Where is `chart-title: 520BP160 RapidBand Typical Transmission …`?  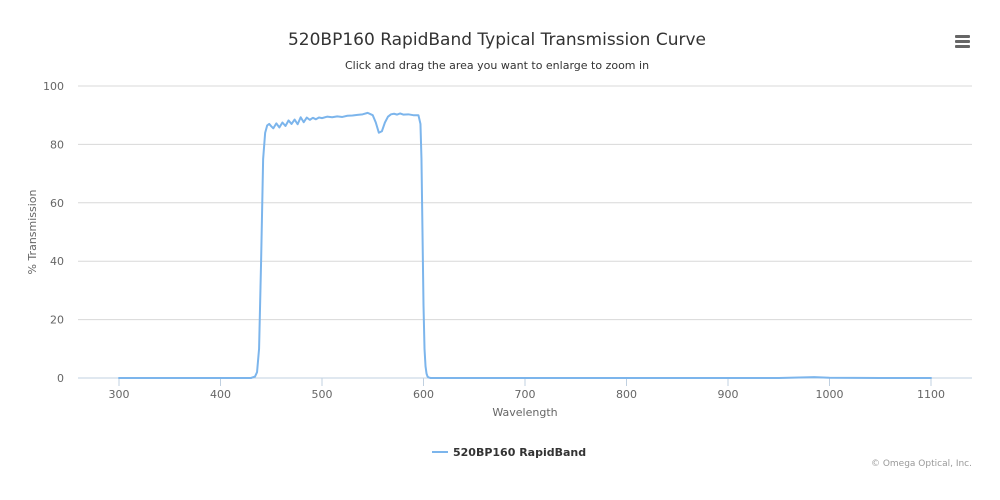 chart-title: 520BP160 RapidBand Typical Transmission … is located at coordinates (497, 40).